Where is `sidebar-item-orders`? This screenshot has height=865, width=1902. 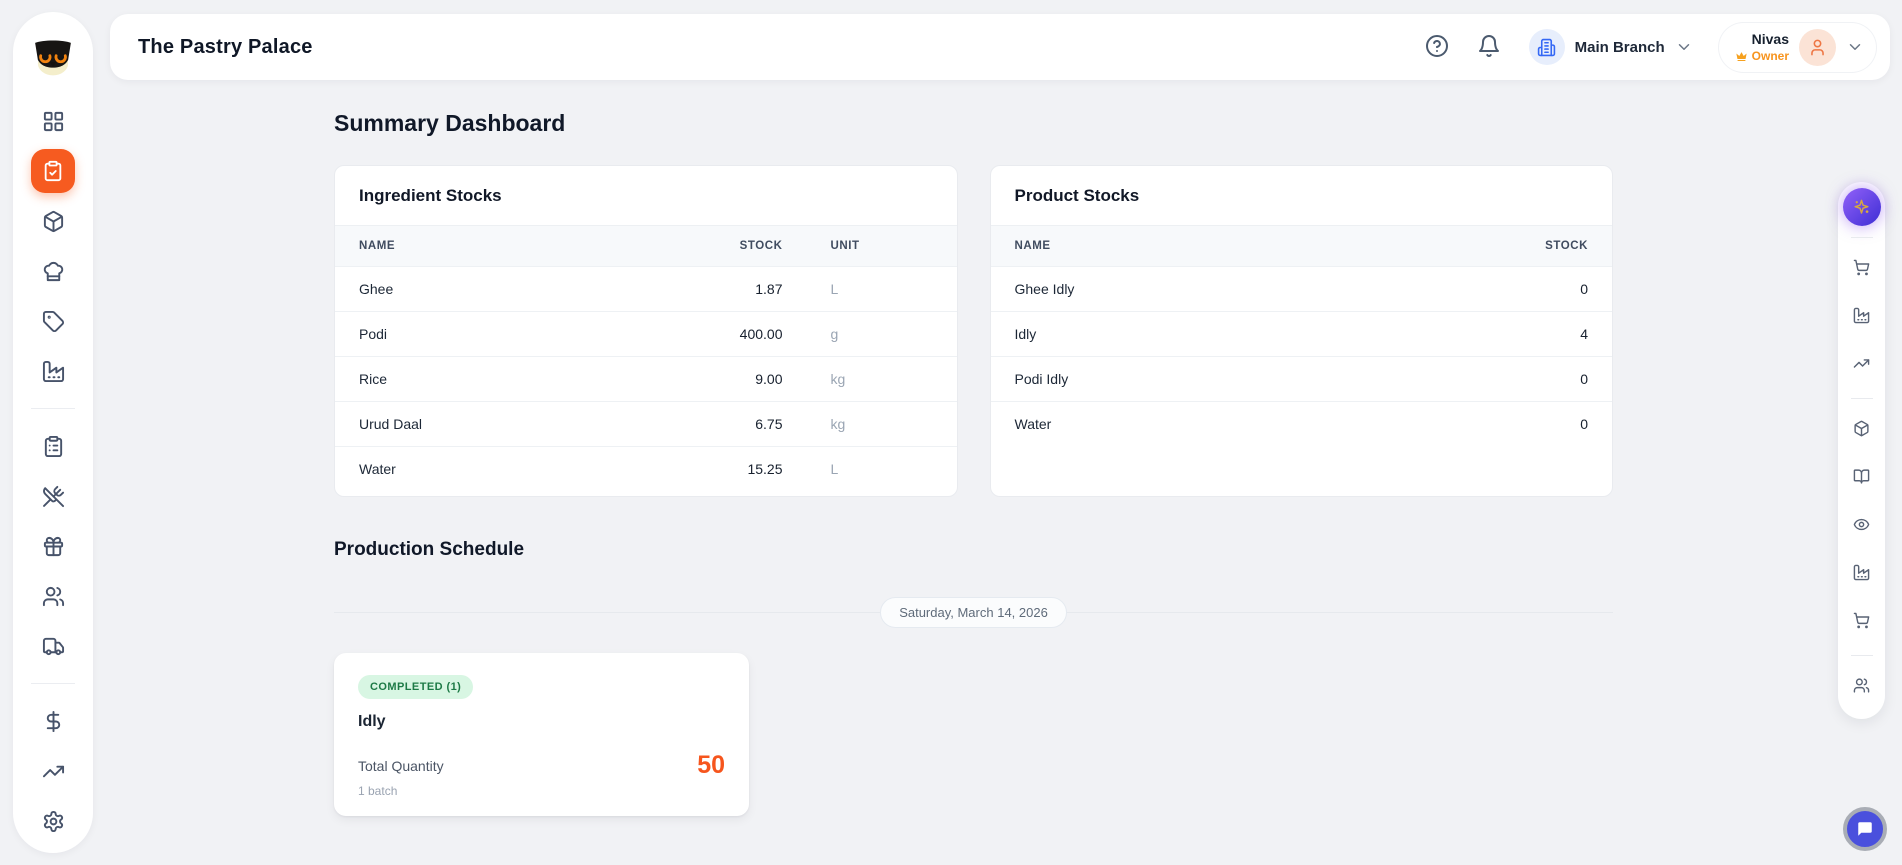 sidebar-item-orders is located at coordinates (53, 446).